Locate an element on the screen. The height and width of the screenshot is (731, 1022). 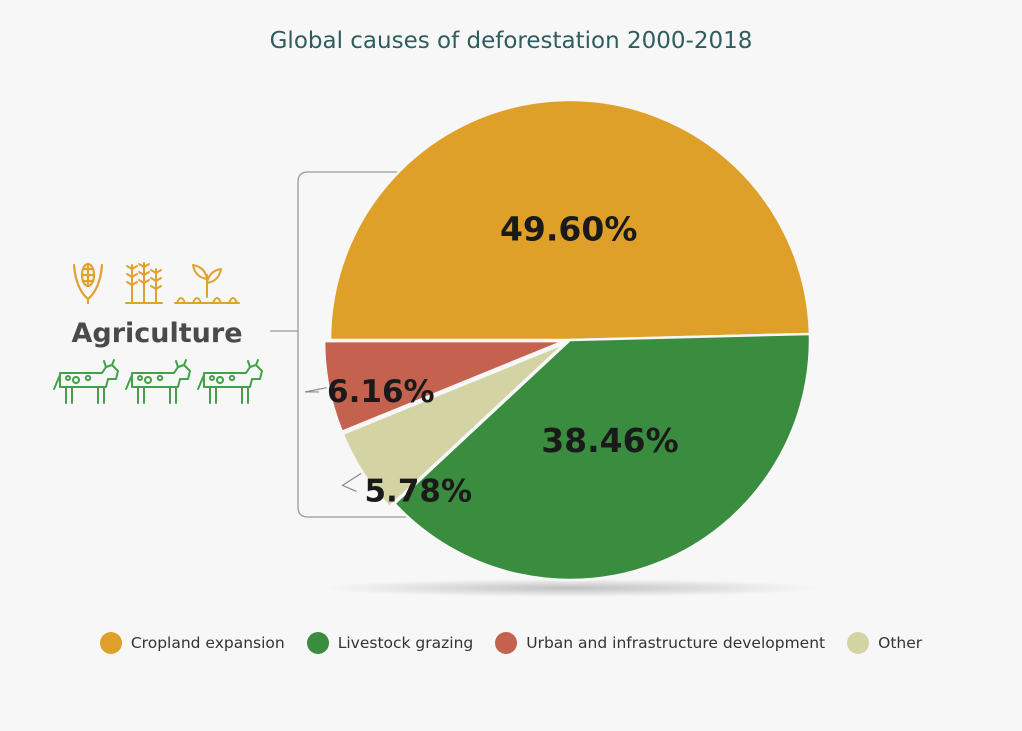
slice-labels: 49.60% 38.46% 5.78% 6.16% is located at coordinates (503, 359).